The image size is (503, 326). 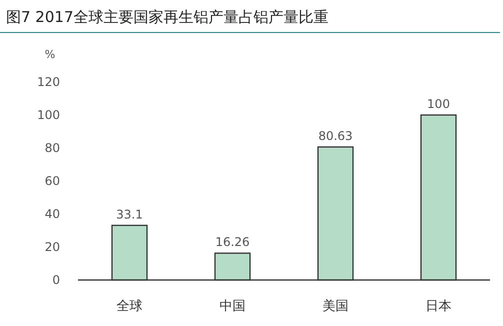 I want to click on x-tick-label: 美国, so click(x=335, y=306).